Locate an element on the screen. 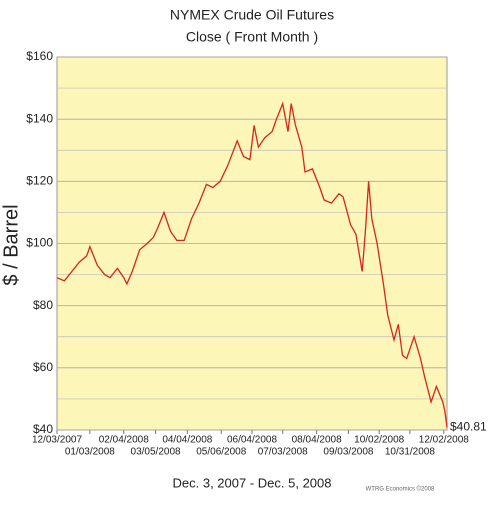 The height and width of the screenshot is (505, 500). x-tick-label: 01/03/2008 is located at coordinates (90, 452).